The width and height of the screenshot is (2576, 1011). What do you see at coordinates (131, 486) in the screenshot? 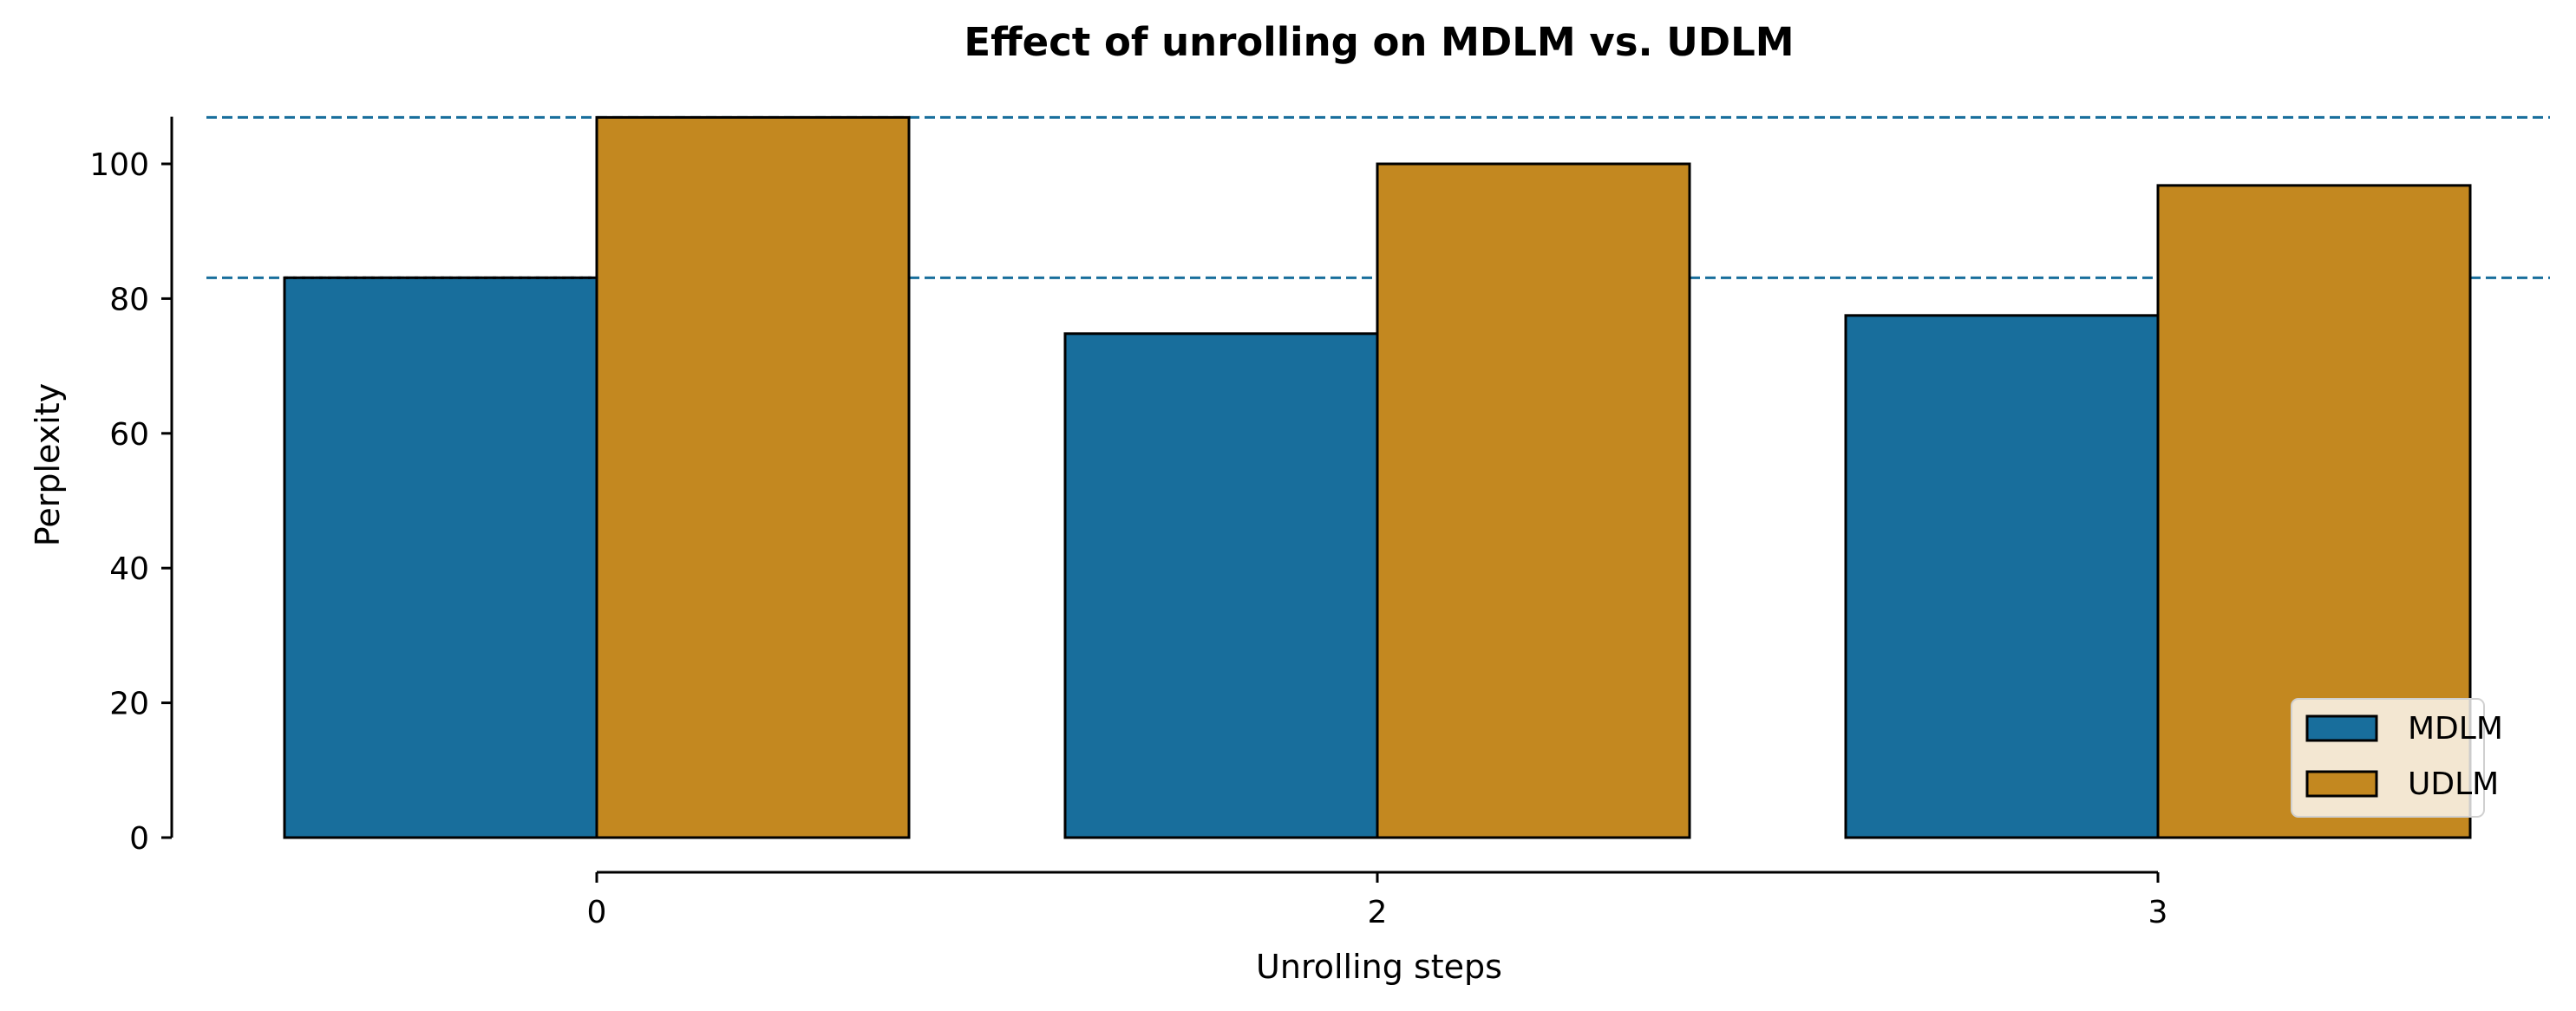
I see `y-axis: 0 20 40 60 80 100` at bounding box center [131, 486].